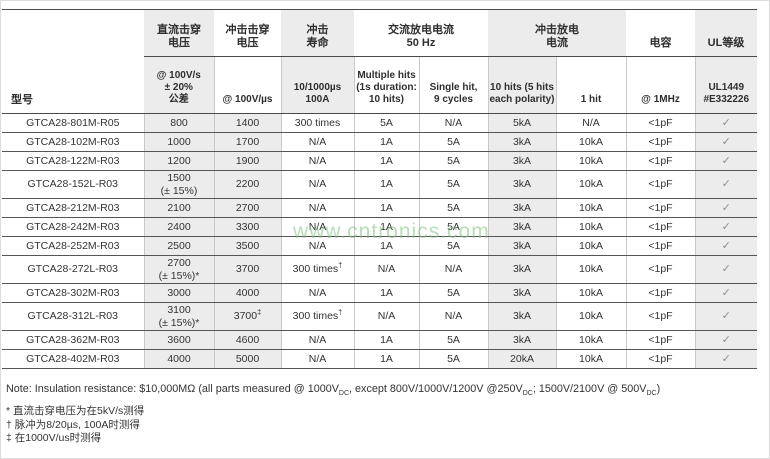  What do you see at coordinates (178, 227) in the screenshot?
I see `data-cell: 2400` at bounding box center [178, 227].